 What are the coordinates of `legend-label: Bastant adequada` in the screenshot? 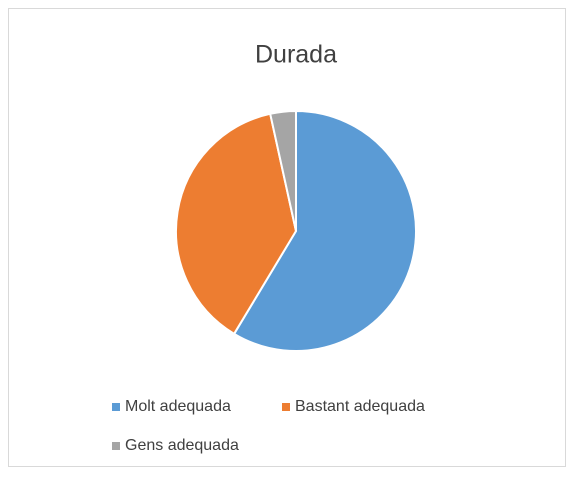 It's located at (360, 406).